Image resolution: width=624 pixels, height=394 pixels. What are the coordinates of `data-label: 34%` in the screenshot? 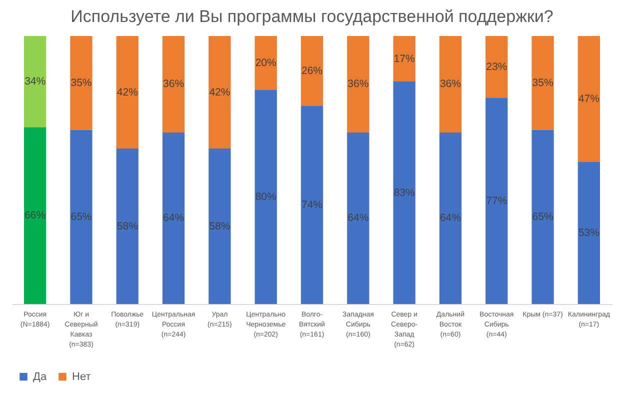 It's located at (35, 82).